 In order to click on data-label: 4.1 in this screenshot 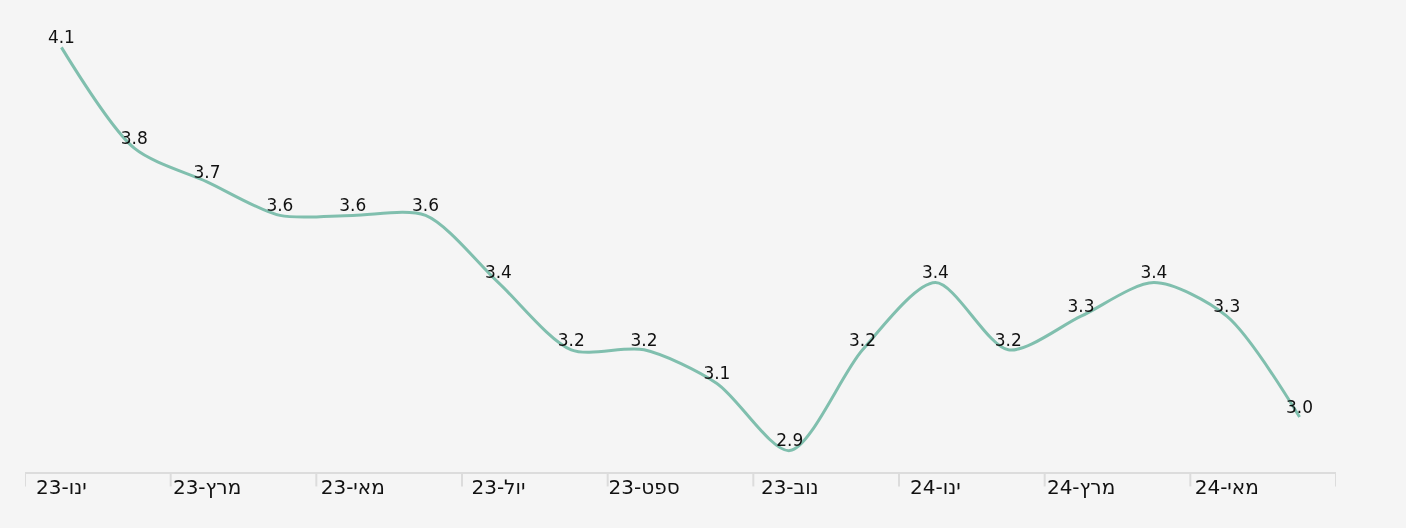, I will do `click(61, 37)`.